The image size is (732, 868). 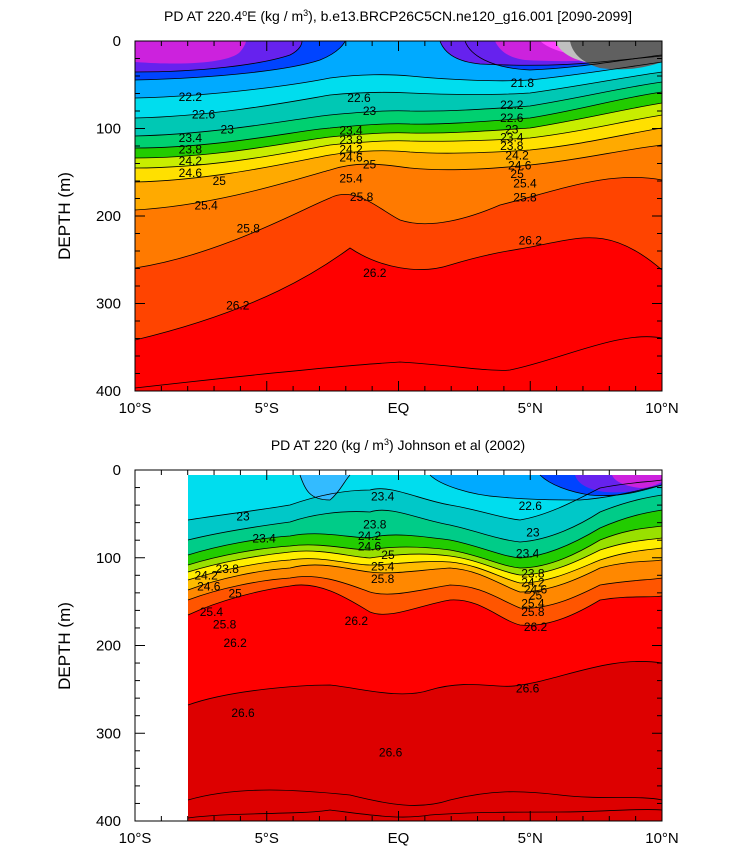 What do you see at coordinates (267, 408) in the screenshot?
I see `x-tick-label: 5°S` at bounding box center [267, 408].